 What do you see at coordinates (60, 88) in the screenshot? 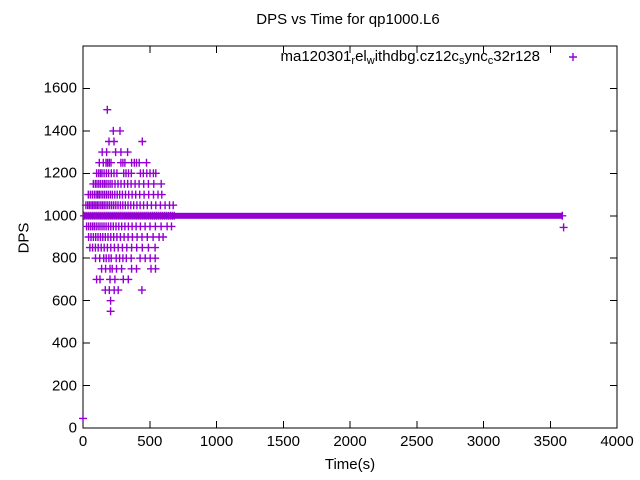
I see `y-tick-label-1600: 1600` at bounding box center [60, 88].